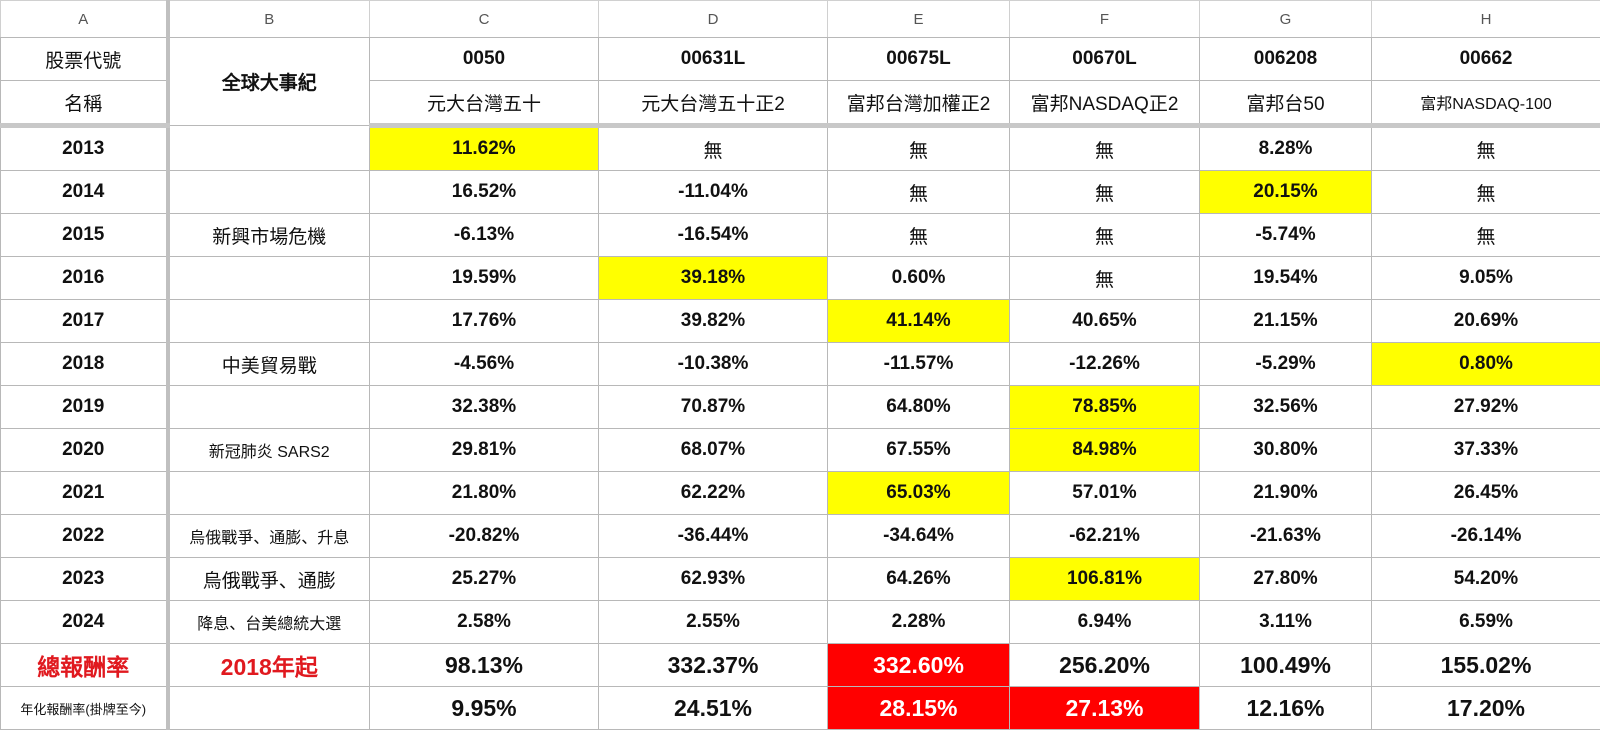  Describe the element at coordinates (918, 665) in the screenshot. I see `total-return-cell: 332.60%` at that location.